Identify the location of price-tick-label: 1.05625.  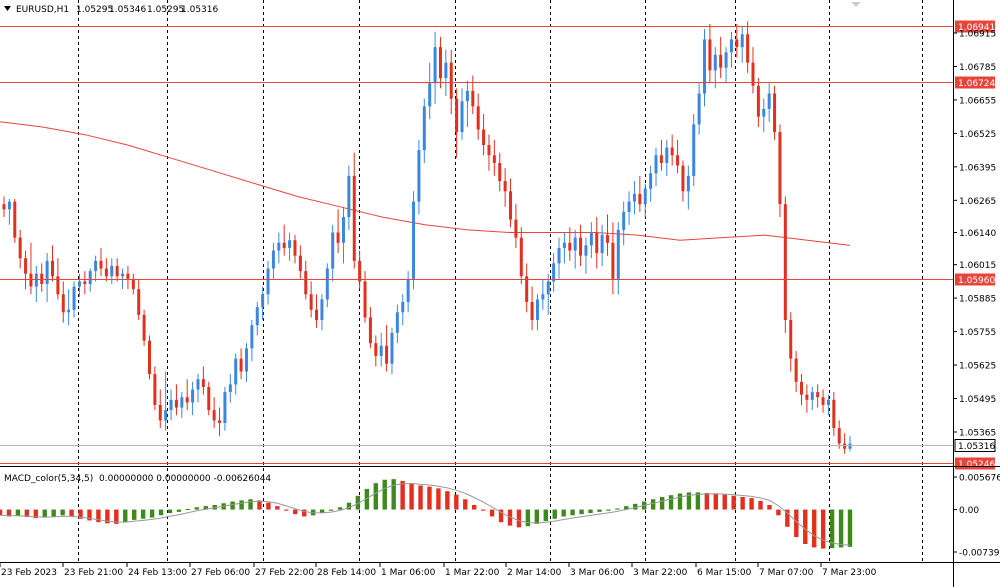
(977, 367).